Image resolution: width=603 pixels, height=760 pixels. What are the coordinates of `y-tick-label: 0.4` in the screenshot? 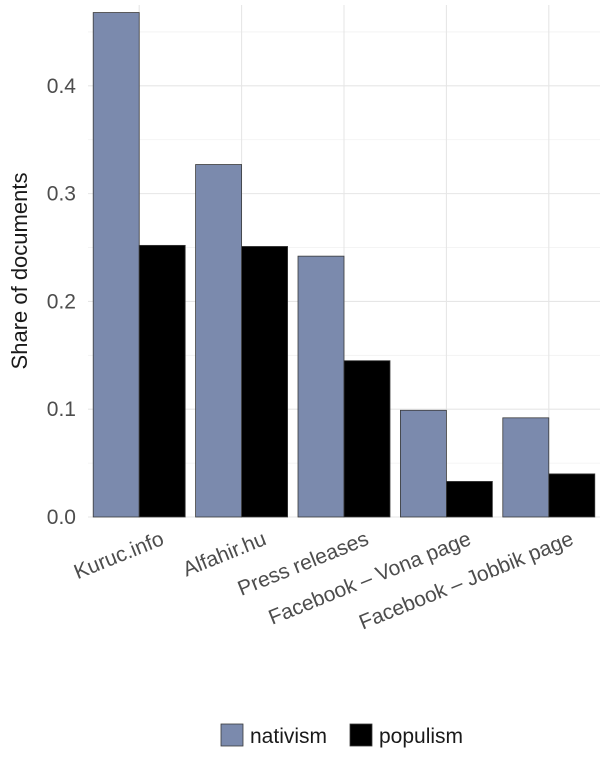 It's located at (62, 86).